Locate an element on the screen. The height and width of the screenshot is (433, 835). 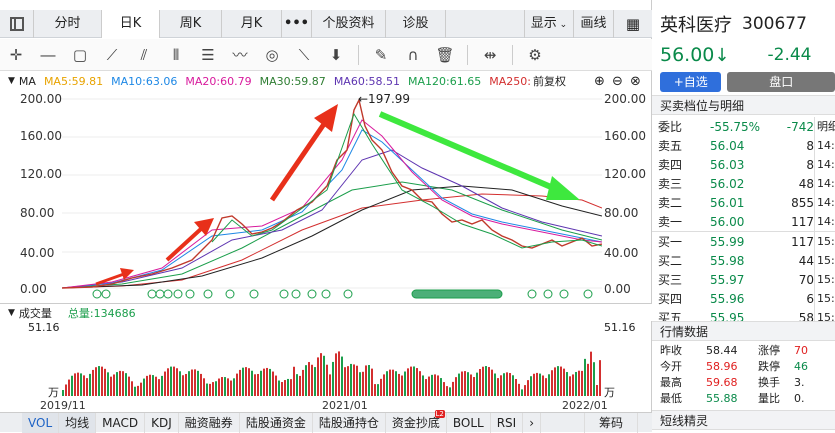
tab-diagnose: 诊股 is located at coordinates (416, 23).